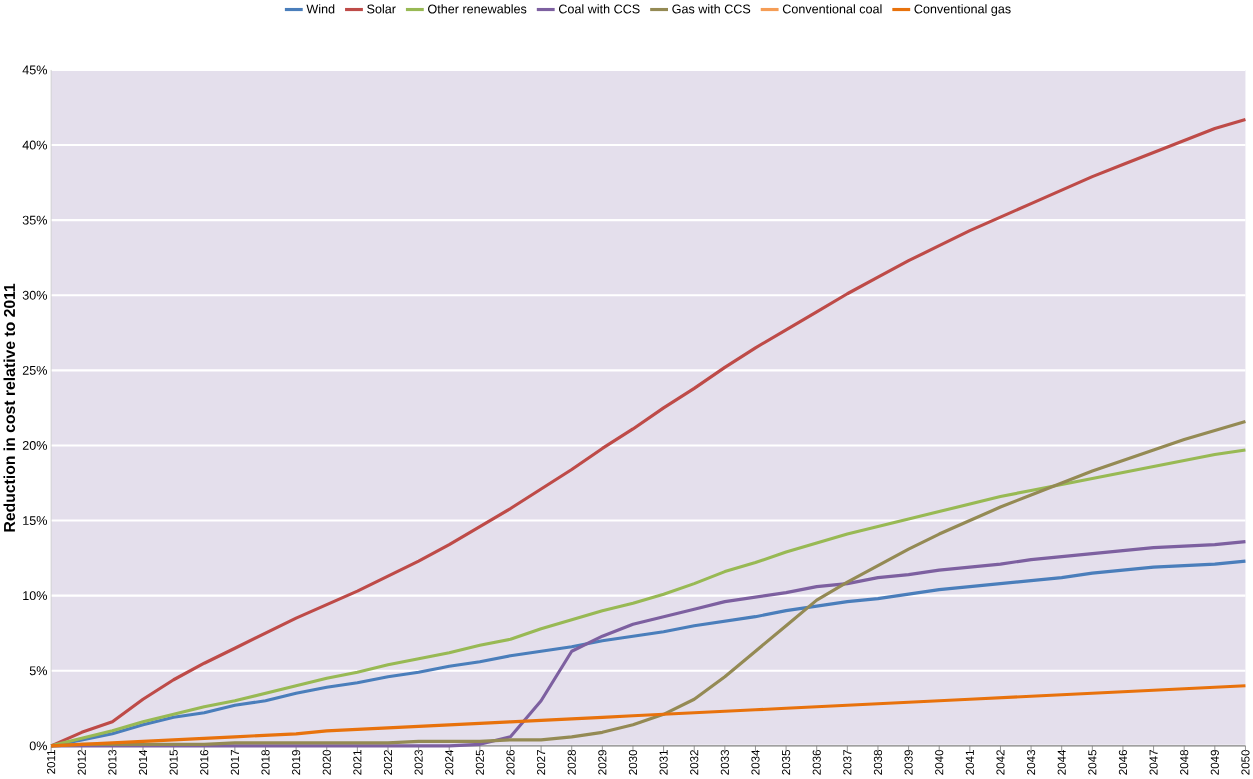  I want to click on x-tick-label: 2017, so click(234, 762).